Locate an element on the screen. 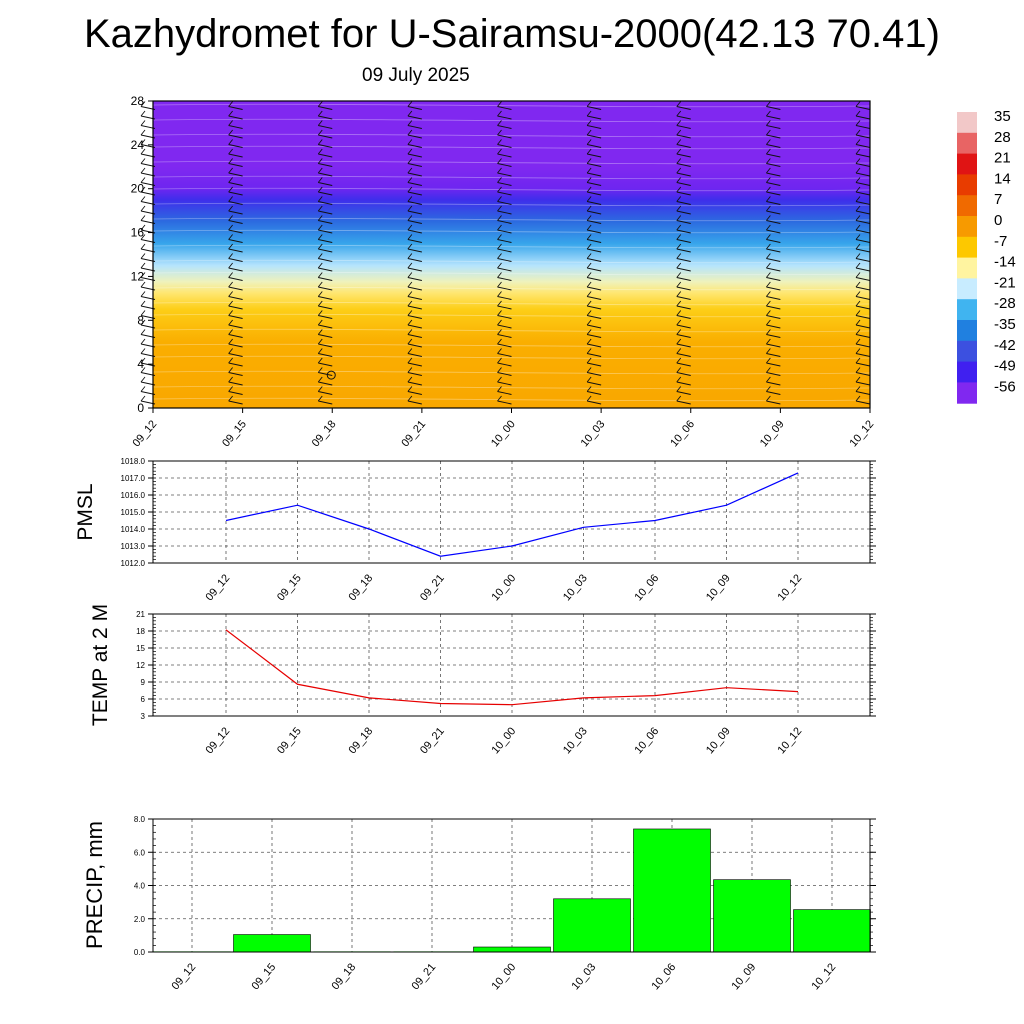 The image size is (1024, 1024). temp-2m-x-tick-label: 10_12 is located at coordinates (789, 740).